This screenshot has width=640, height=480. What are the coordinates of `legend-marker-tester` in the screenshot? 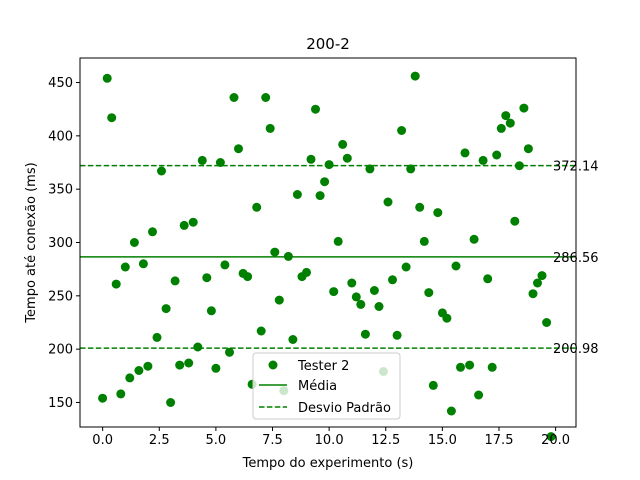 It's located at (273, 365).